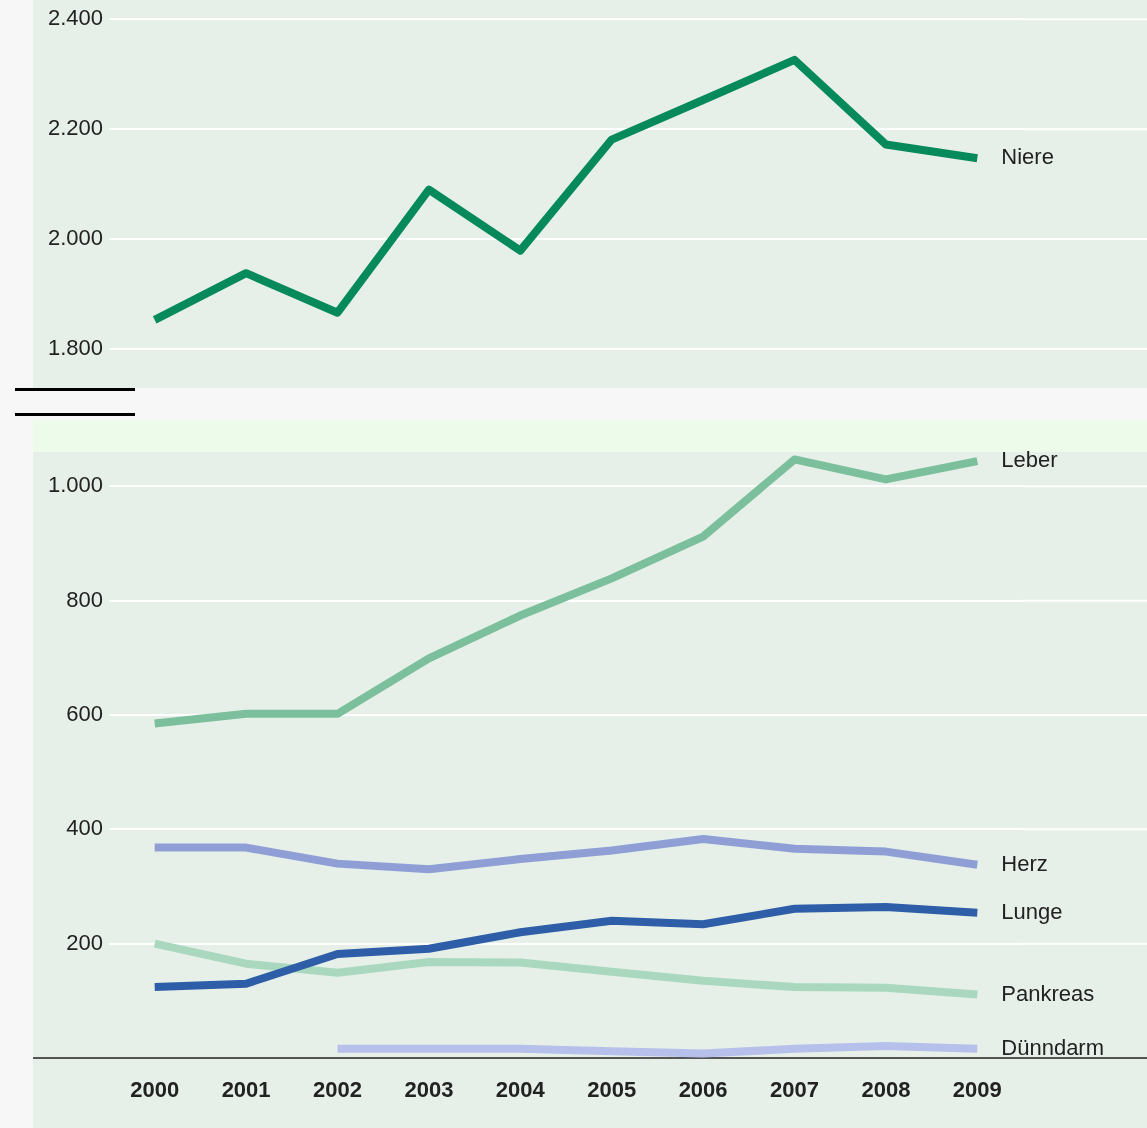 This screenshot has width=1147, height=1128. What do you see at coordinates (1029, 460) in the screenshot?
I see `series-label: Leber` at bounding box center [1029, 460].